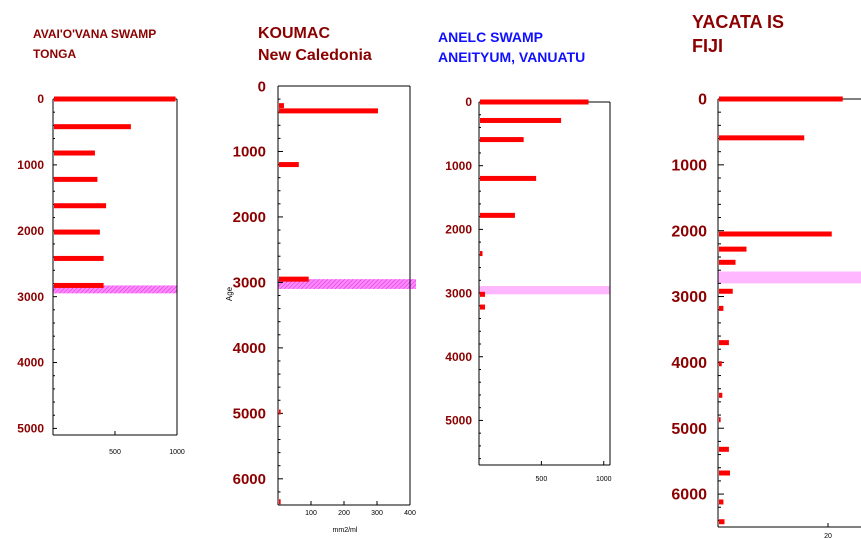  Describe the element at coordinates (311, 513) in the screenshot. I see `x-tick-label: 100` at that location.